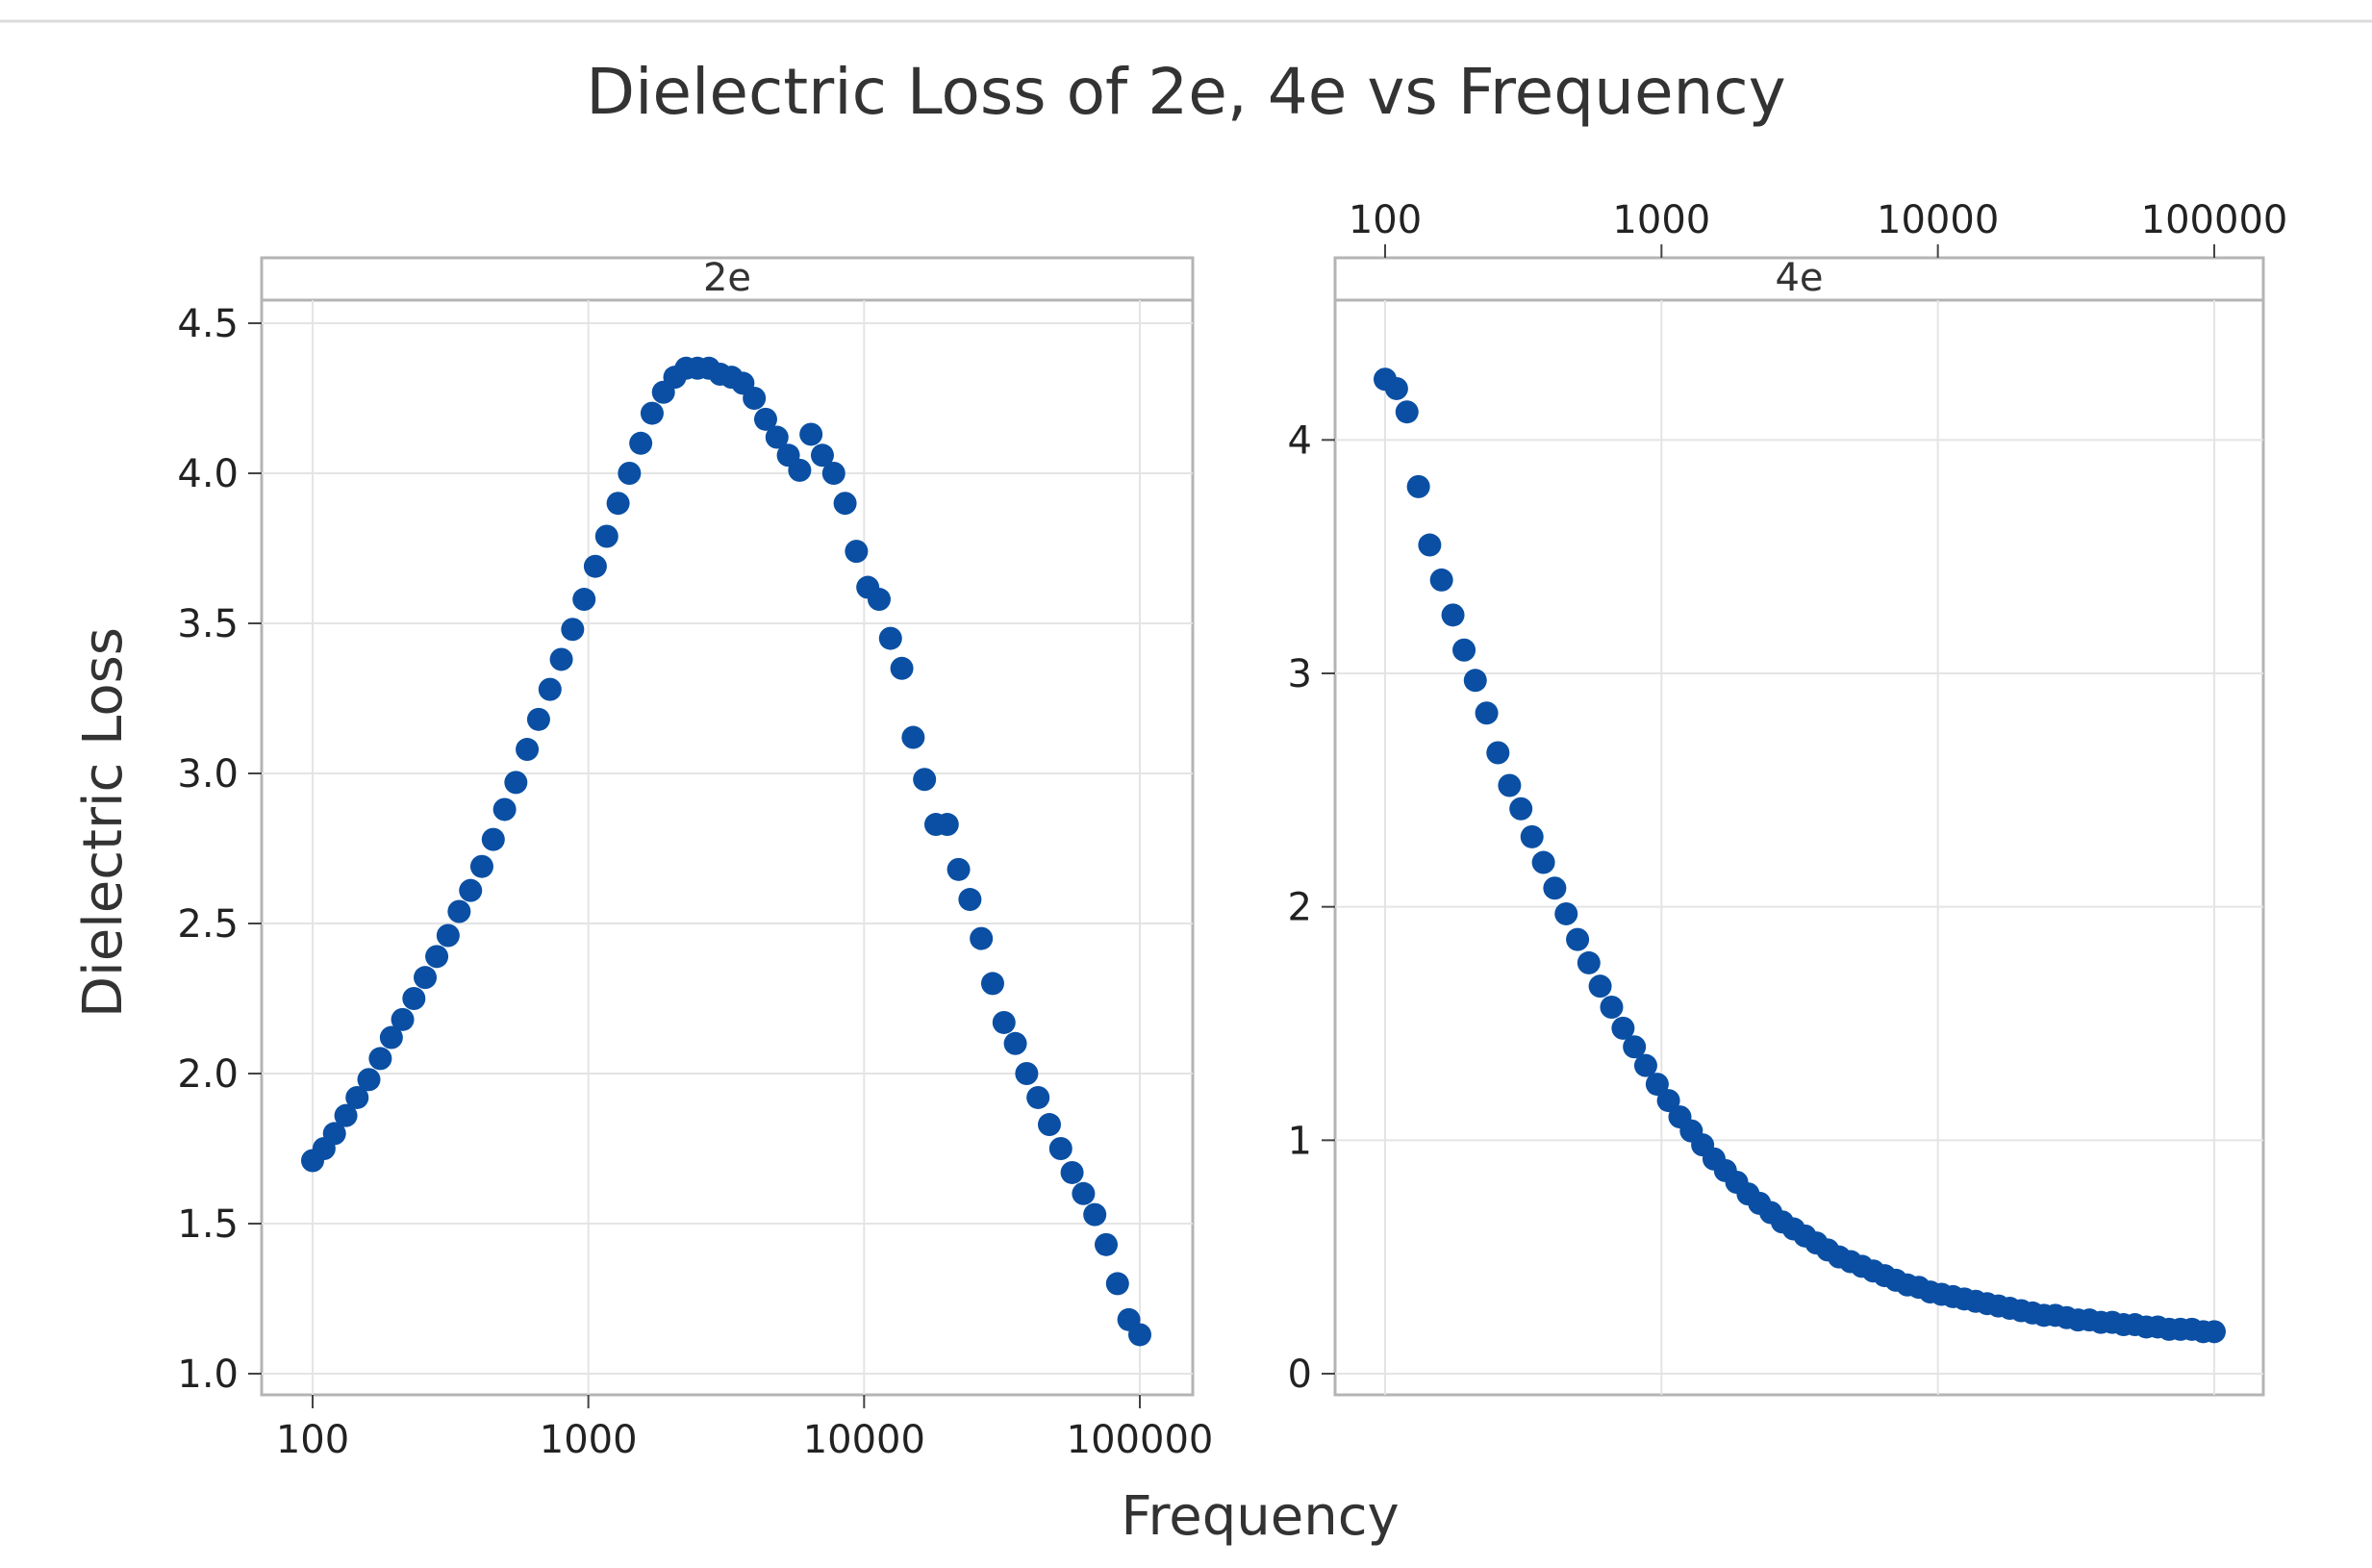  What do you see at coordinates (208, 324) in the screenshot?
I see `y-tick-label: 4.5` at bounding box center [208, 324].